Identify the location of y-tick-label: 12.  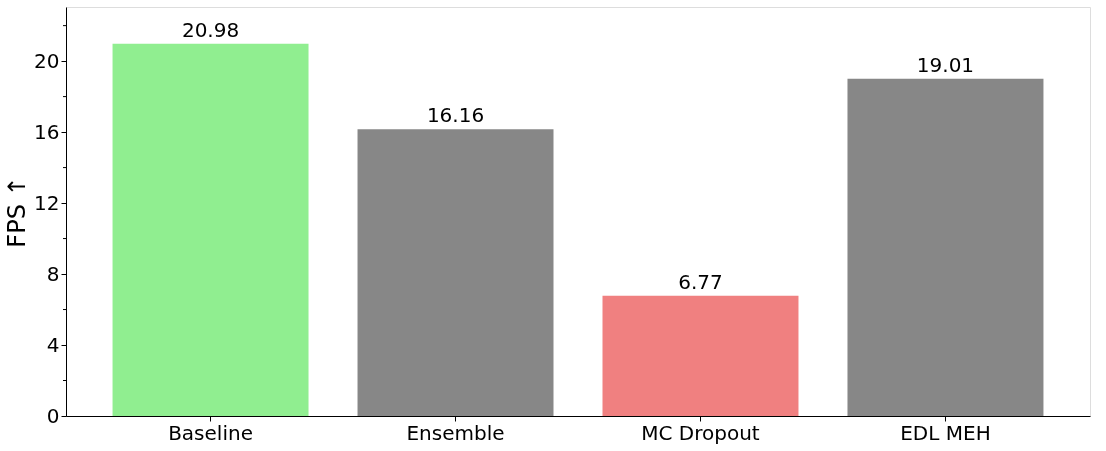
(47, 202).